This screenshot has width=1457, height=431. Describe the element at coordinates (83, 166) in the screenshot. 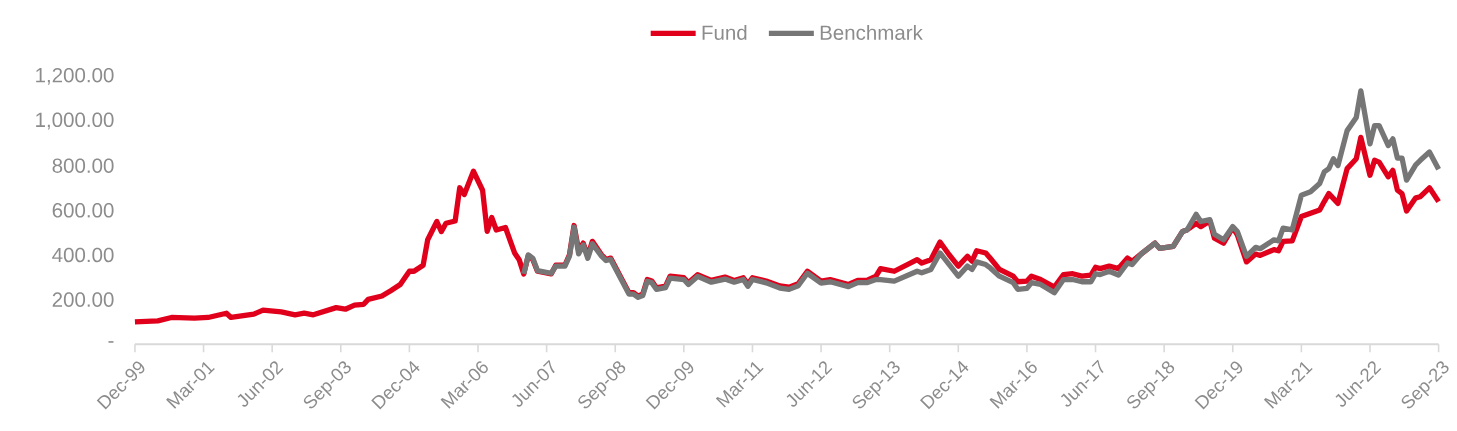

I see `y-tick-label: 800.00` at that location.